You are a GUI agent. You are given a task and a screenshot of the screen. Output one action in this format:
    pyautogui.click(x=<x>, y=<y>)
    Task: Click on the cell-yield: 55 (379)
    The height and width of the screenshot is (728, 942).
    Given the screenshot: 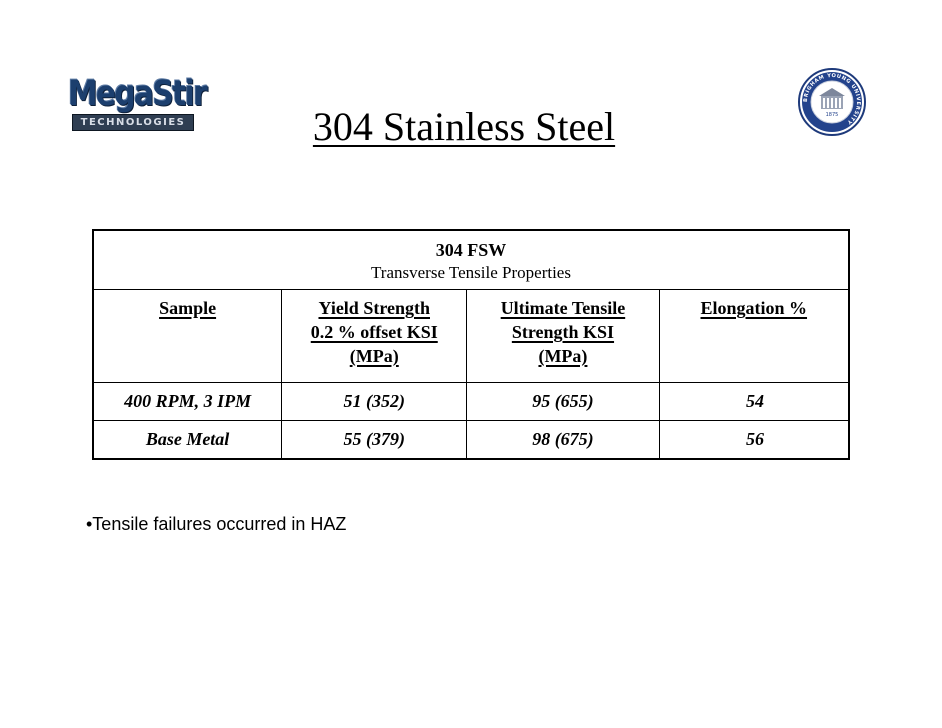 What is the action you would take?
    pyautogui.click(x=374, y=439)
    